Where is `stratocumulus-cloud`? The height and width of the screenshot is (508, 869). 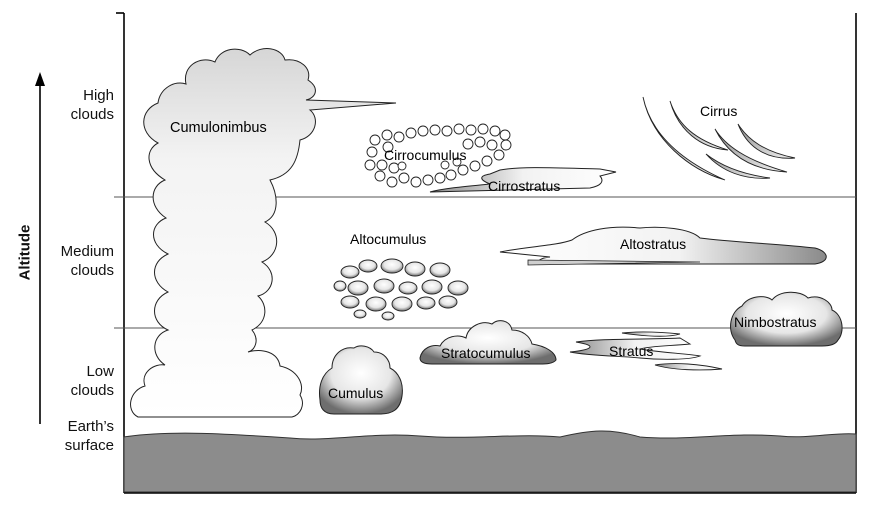
stratocumulus-cloud is located at coordinates (488, 342).